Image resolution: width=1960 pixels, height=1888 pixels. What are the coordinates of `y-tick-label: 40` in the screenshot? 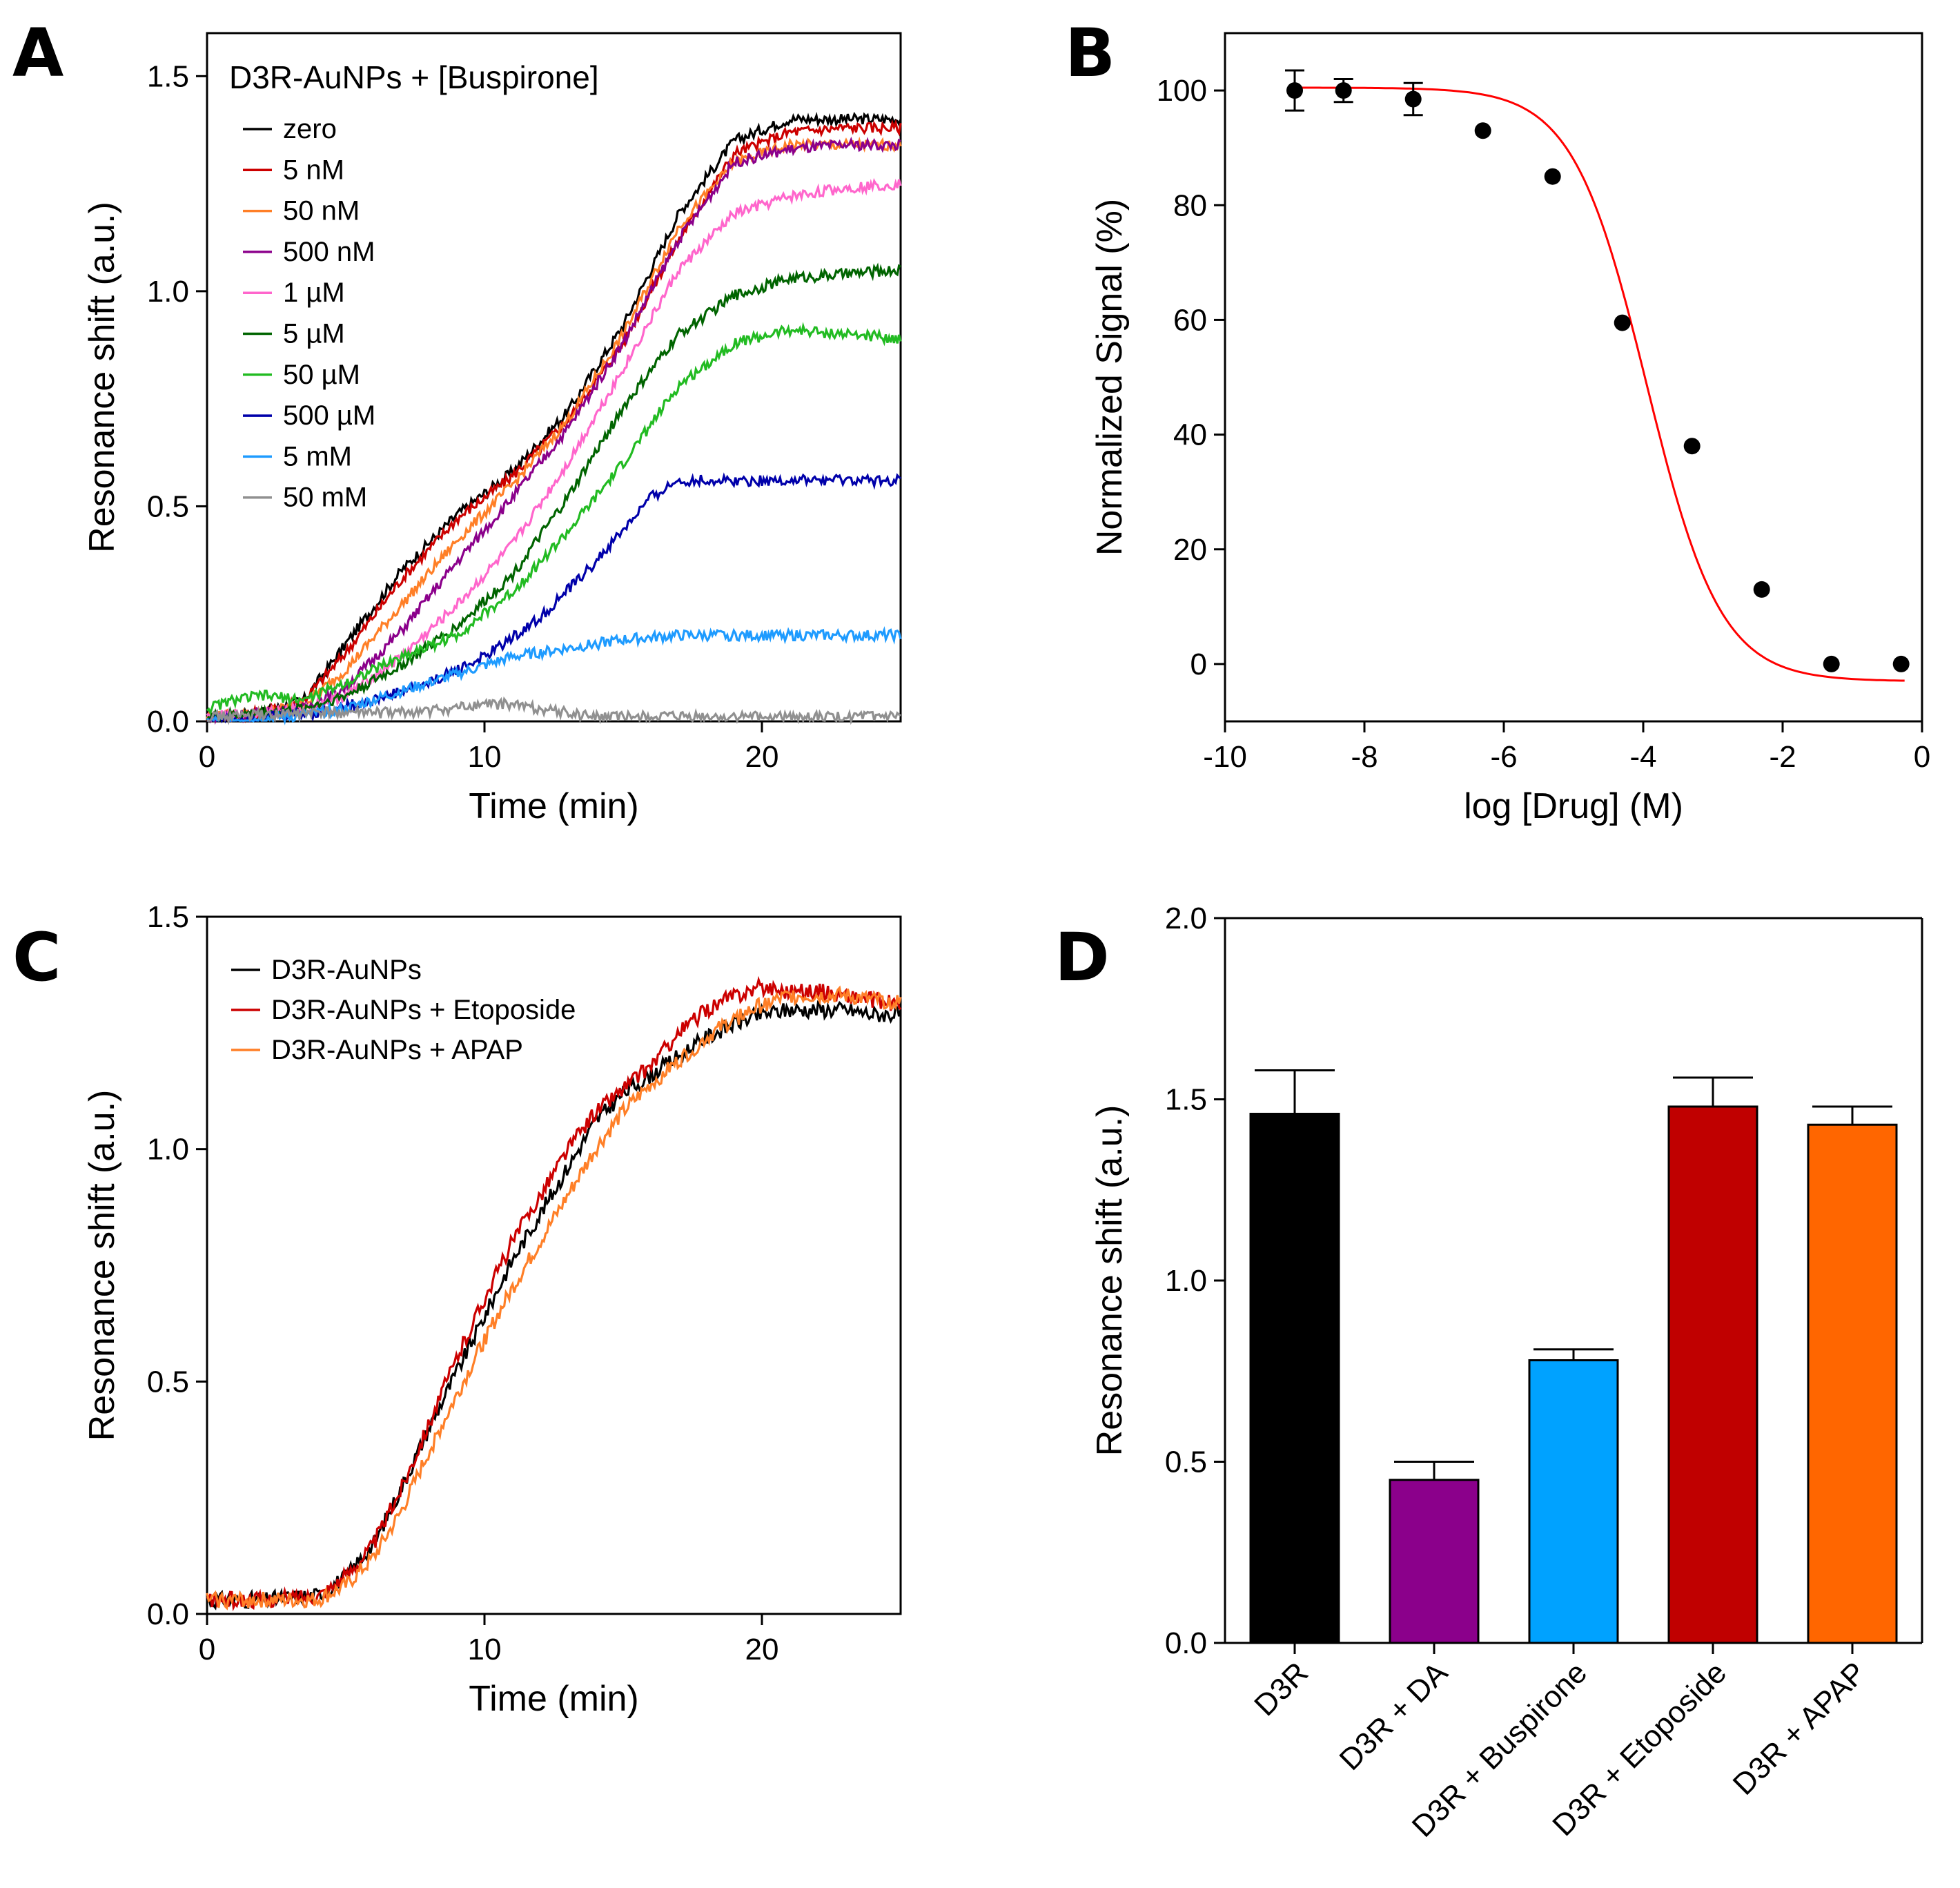 It's located at (1190, 435).